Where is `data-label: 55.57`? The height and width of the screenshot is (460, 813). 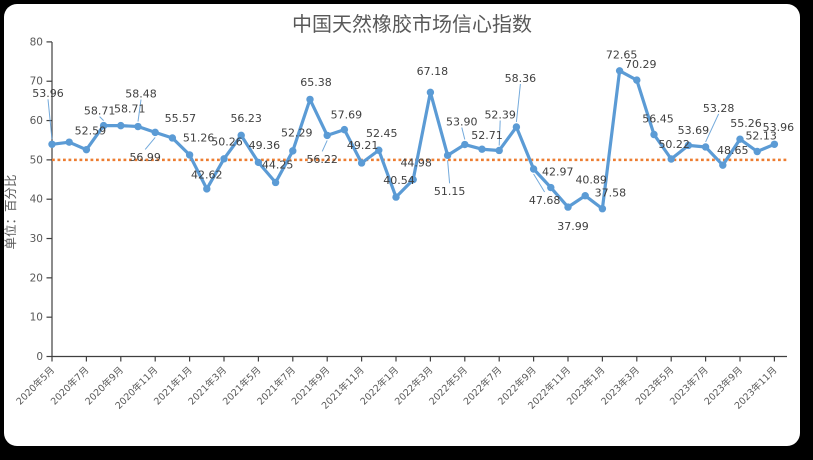
data-label: 55.57 is located at coordinates (181, 118).